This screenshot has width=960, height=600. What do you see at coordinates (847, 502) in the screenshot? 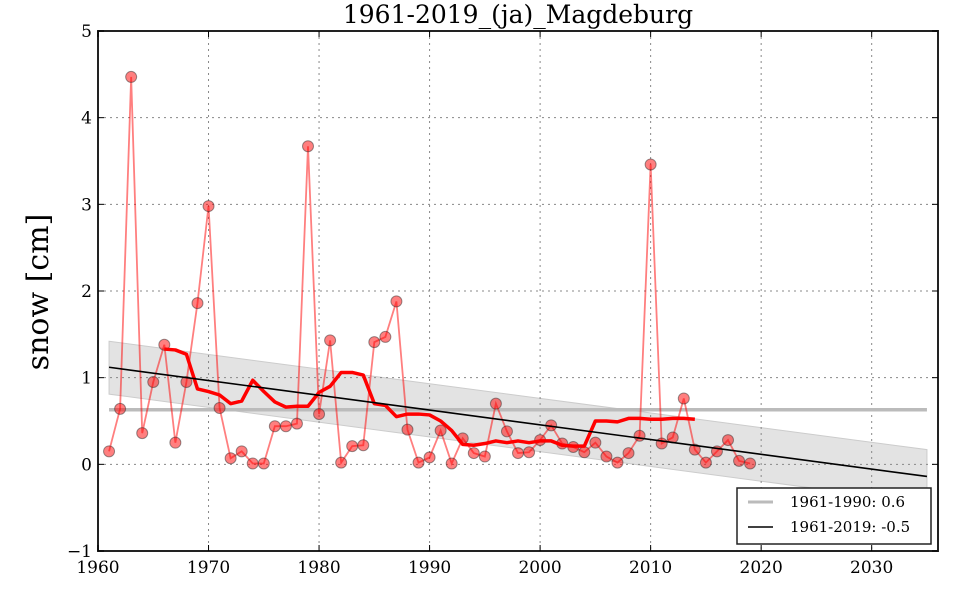
I see `legend-label-baseline: 1961-1990: 0.6` at bounding box center [847, 502].